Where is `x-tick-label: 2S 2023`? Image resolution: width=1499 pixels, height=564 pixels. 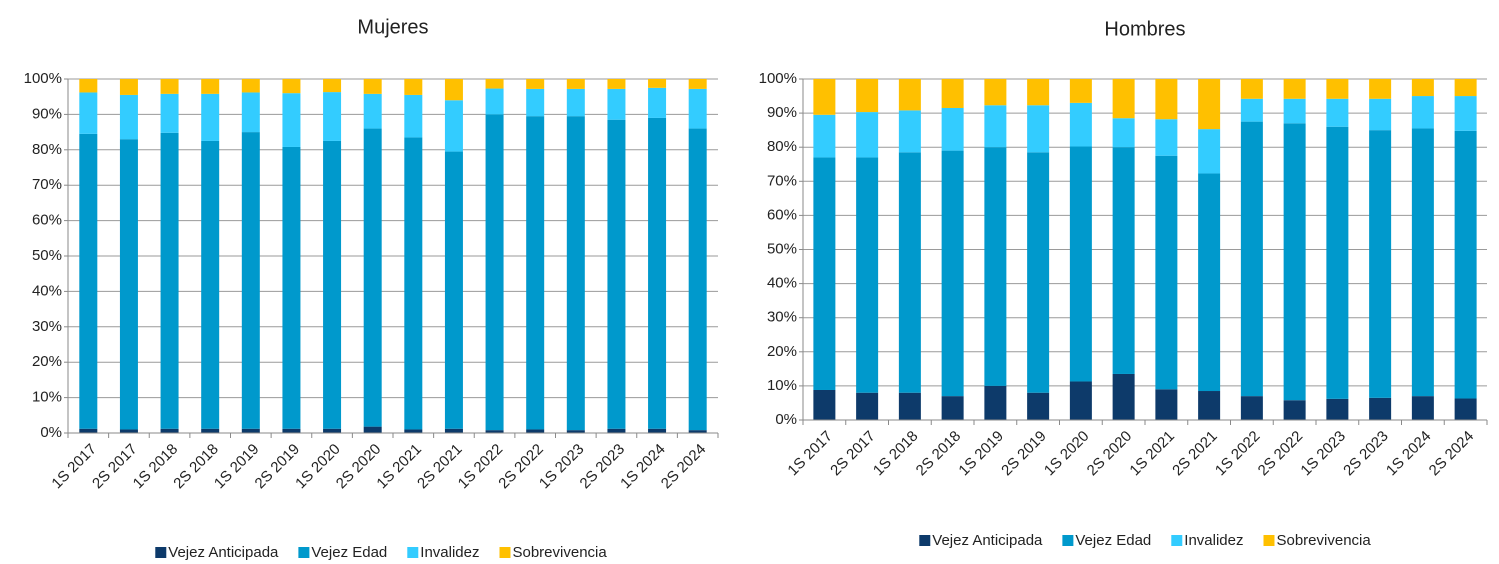 x-tick-label: 2S 2023 is located at coordinates (1366, 454).